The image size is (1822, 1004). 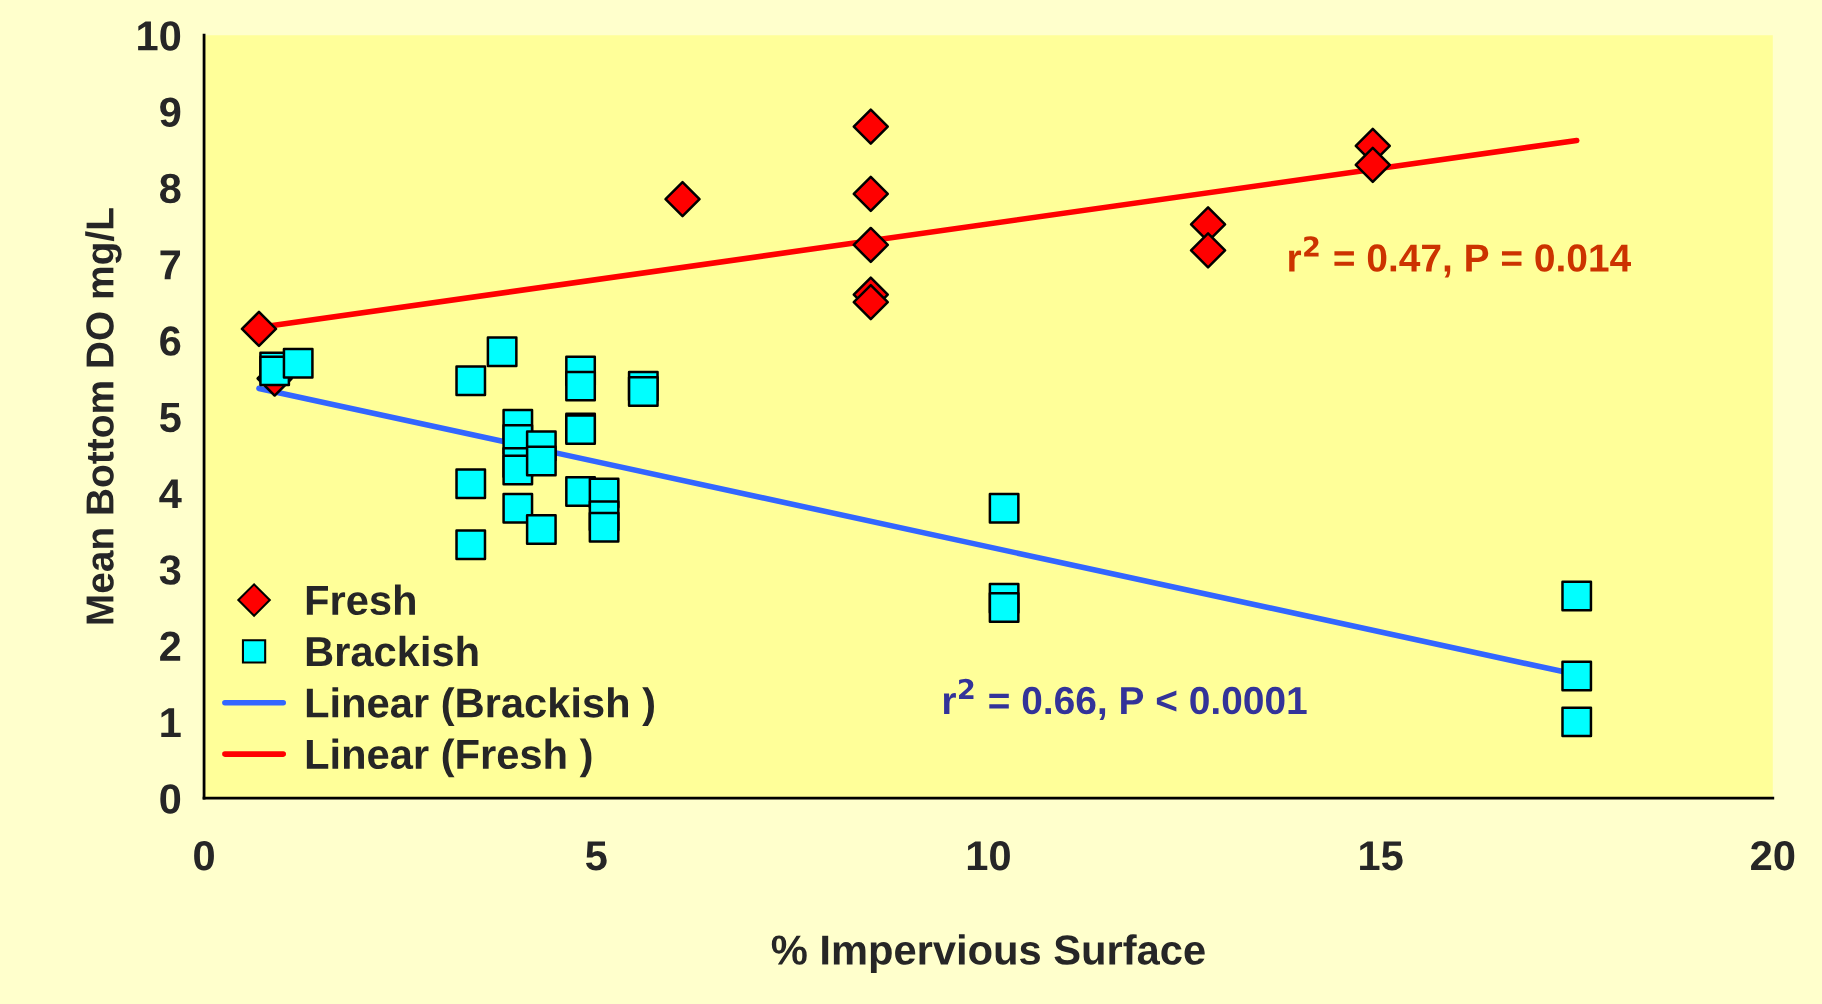 What do you see at coordinates (360, 600) in the screenshot?
I see `legend-label: Fresh` at bounding box center [360, 600].